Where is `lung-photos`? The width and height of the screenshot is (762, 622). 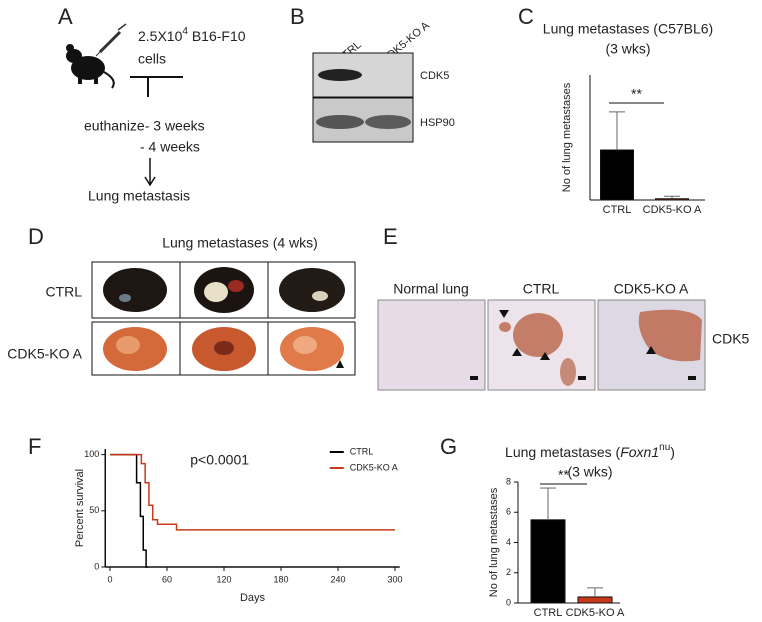 lung-photos is located at coordinates (223, 318).